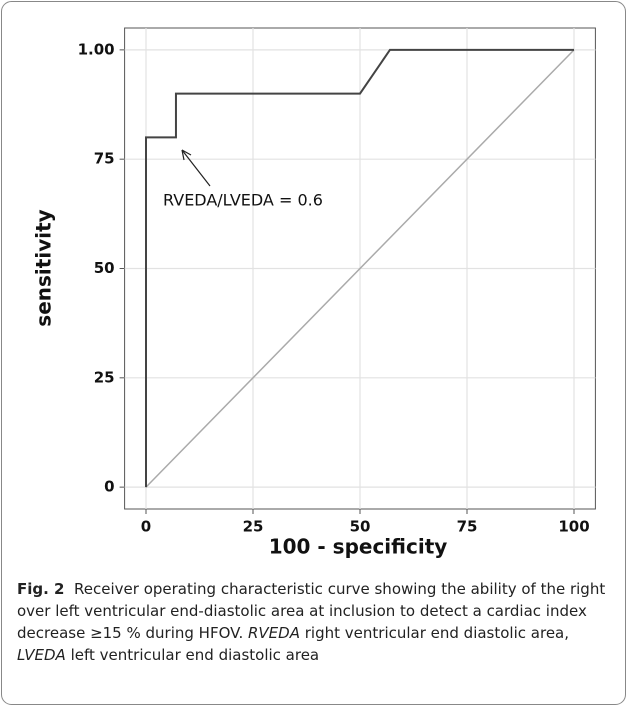  I want to click on x-tick-label: 25, so click(253, 527).